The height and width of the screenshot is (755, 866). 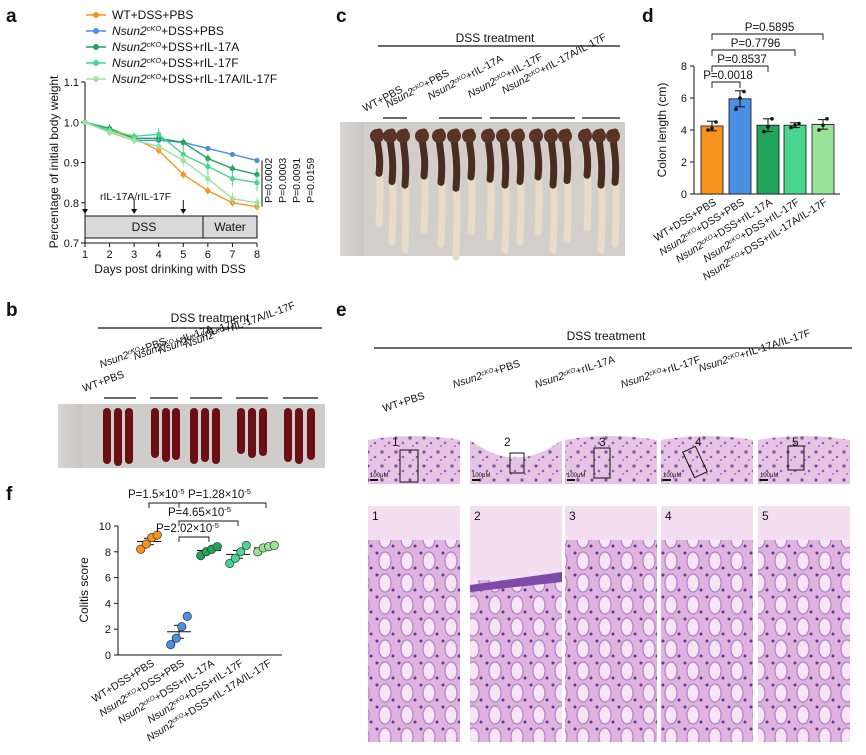 I want to click on pvalue-exponent: -5, so click(x=215, y=525).